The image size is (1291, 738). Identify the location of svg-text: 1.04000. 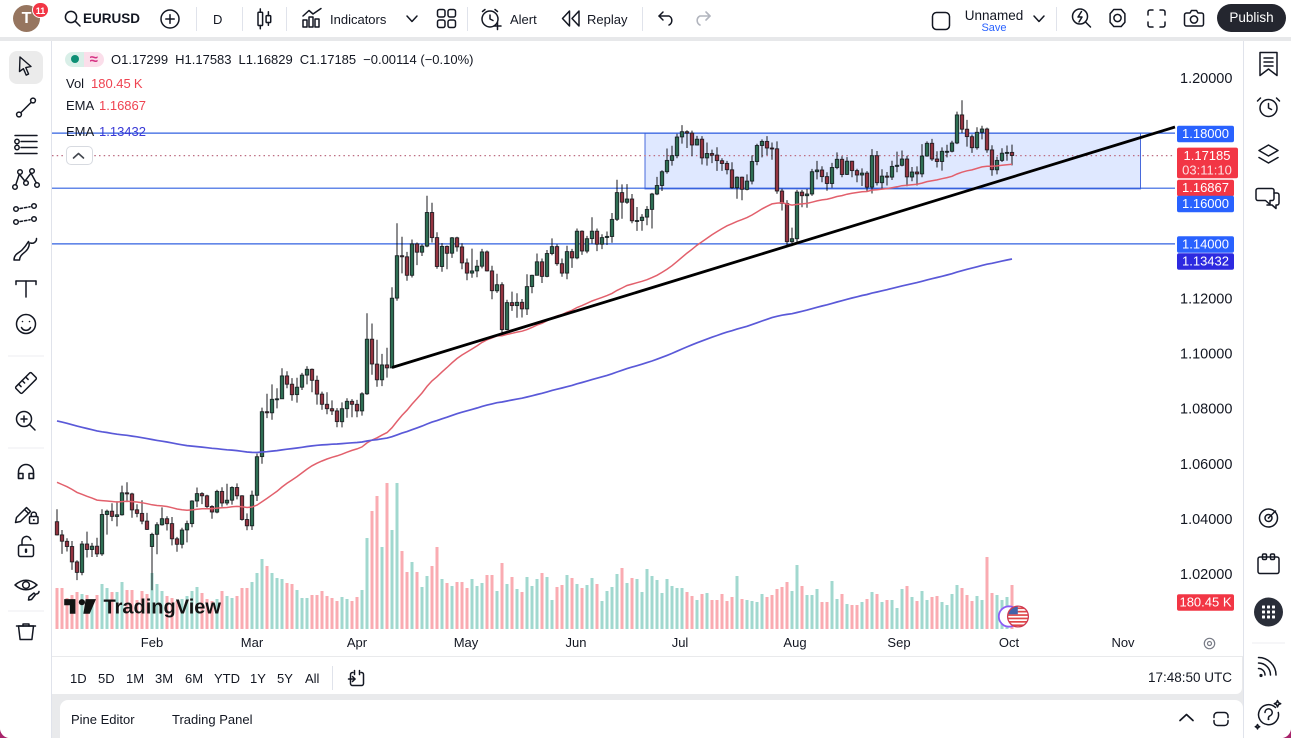
(1206, 520).